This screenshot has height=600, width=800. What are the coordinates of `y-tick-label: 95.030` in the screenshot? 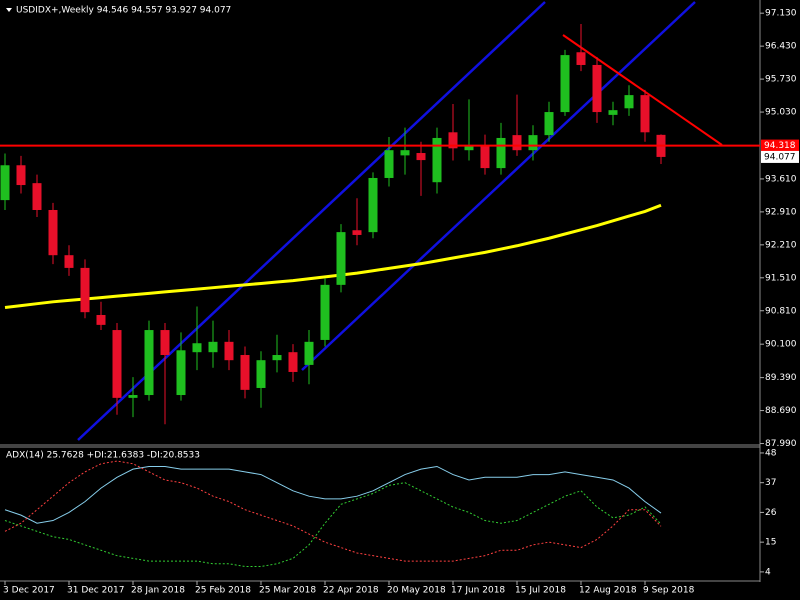 It's located at (781, 113).